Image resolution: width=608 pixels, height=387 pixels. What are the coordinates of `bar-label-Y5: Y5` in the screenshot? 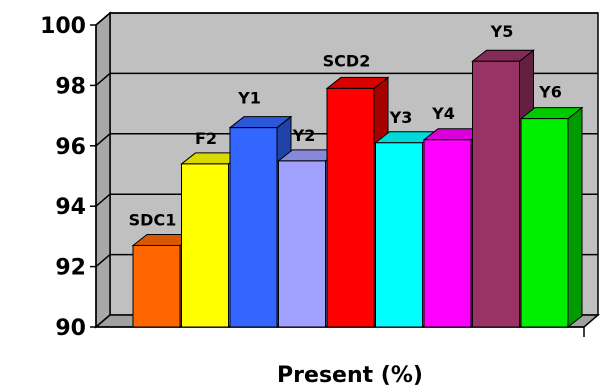 It's located at (502, 31).